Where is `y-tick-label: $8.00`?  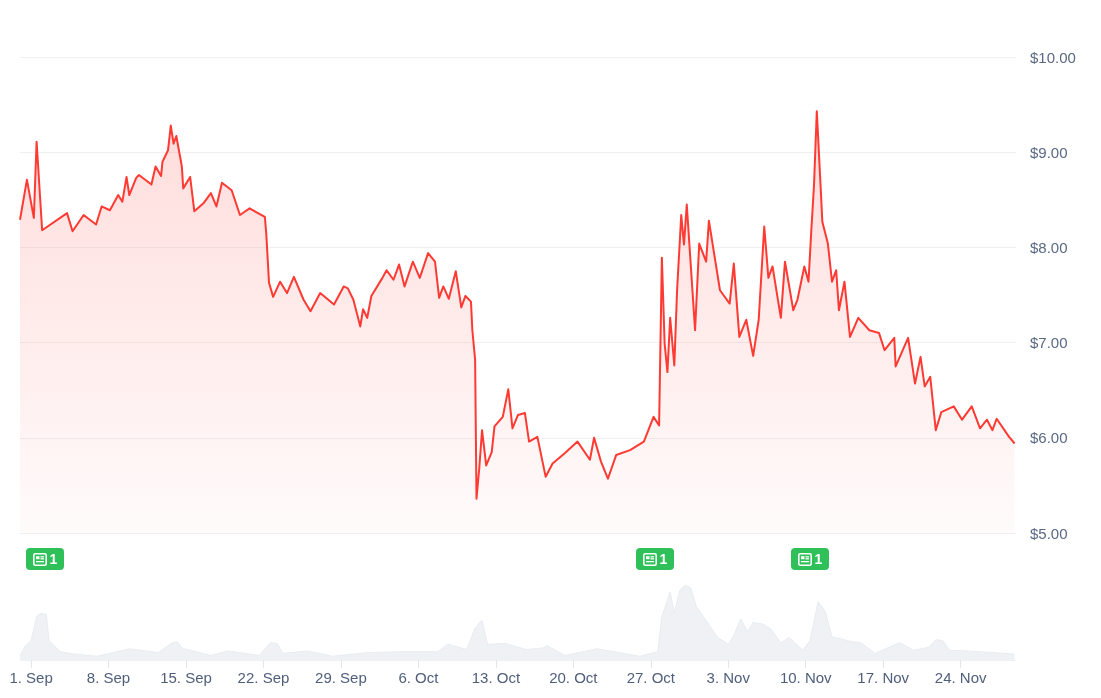 y-tick-label: $8.00 is located at coordinates (1049, 247).